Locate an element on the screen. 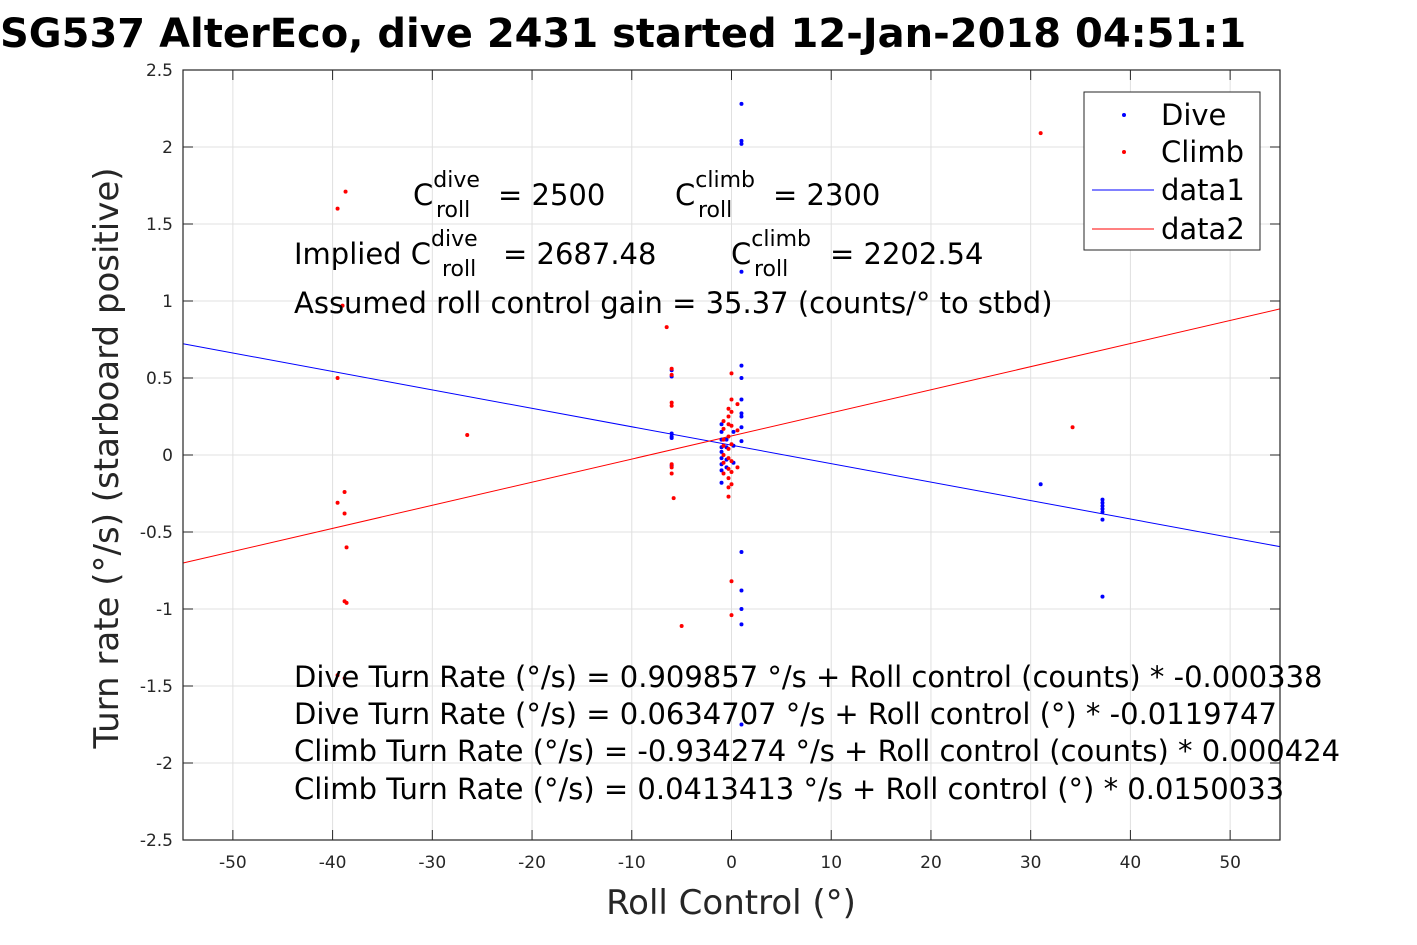  implied-climb-sub: roll is located at coordinates (771, 269).